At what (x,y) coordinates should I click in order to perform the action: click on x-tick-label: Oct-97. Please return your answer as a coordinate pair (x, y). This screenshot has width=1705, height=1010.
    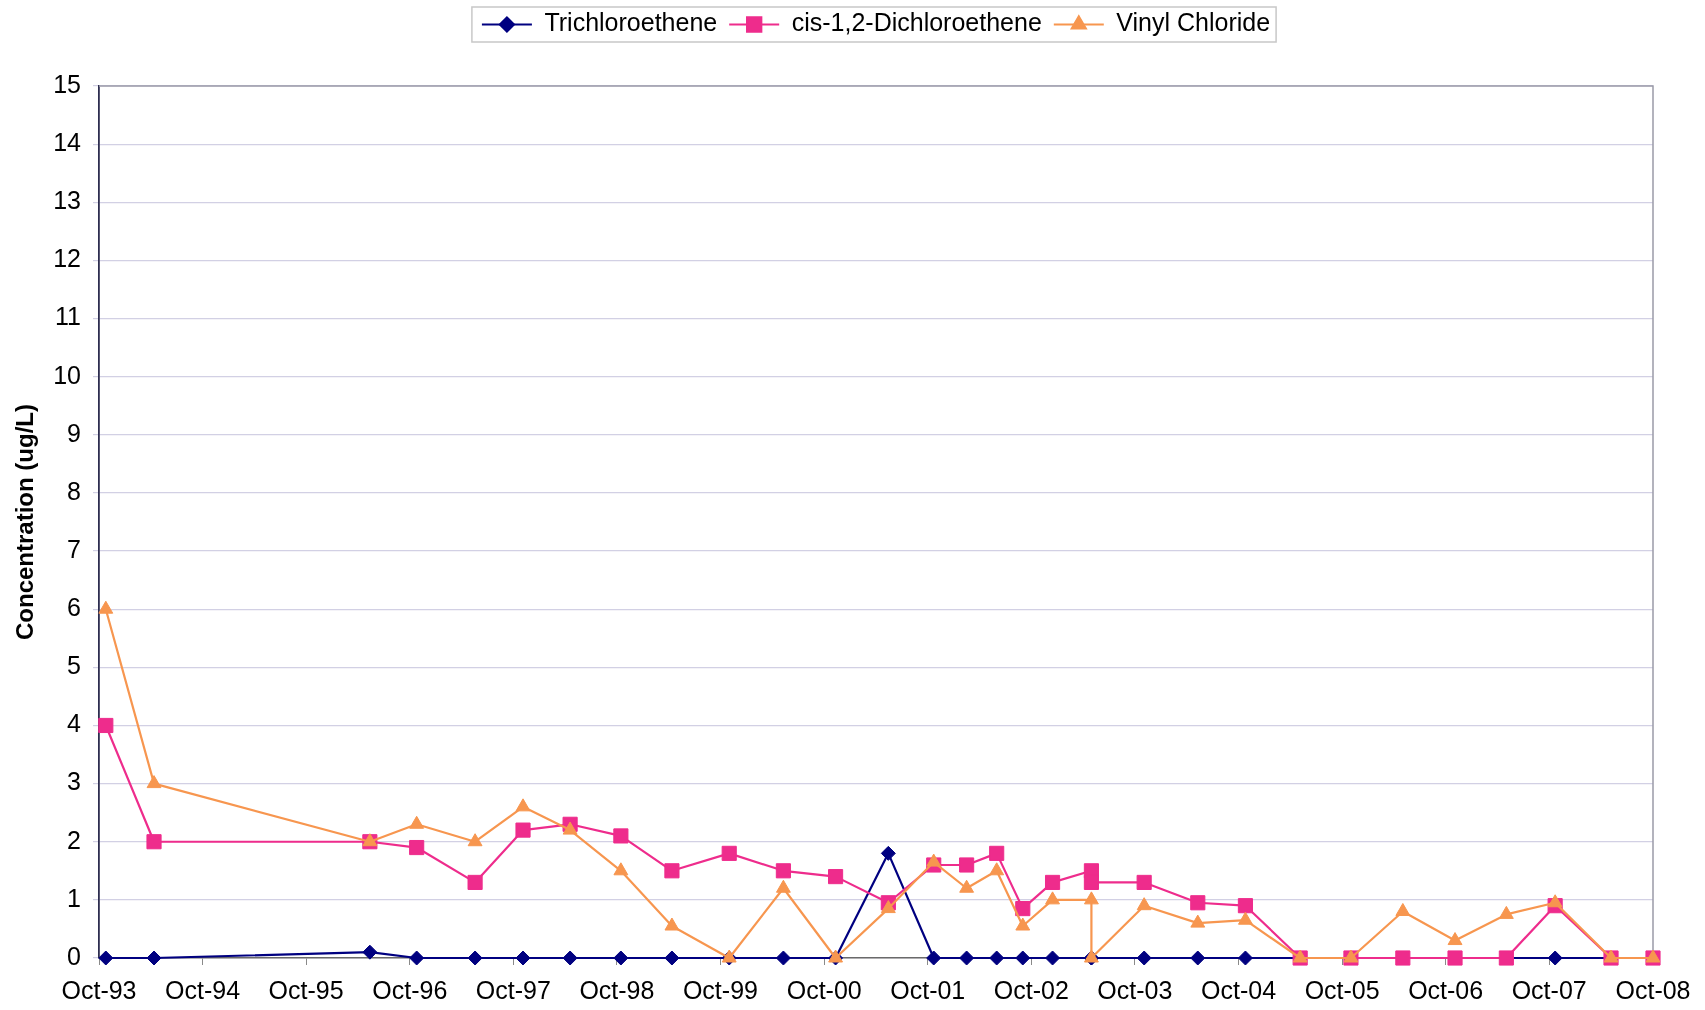
    Looking at the image, I should click on (513, 989).